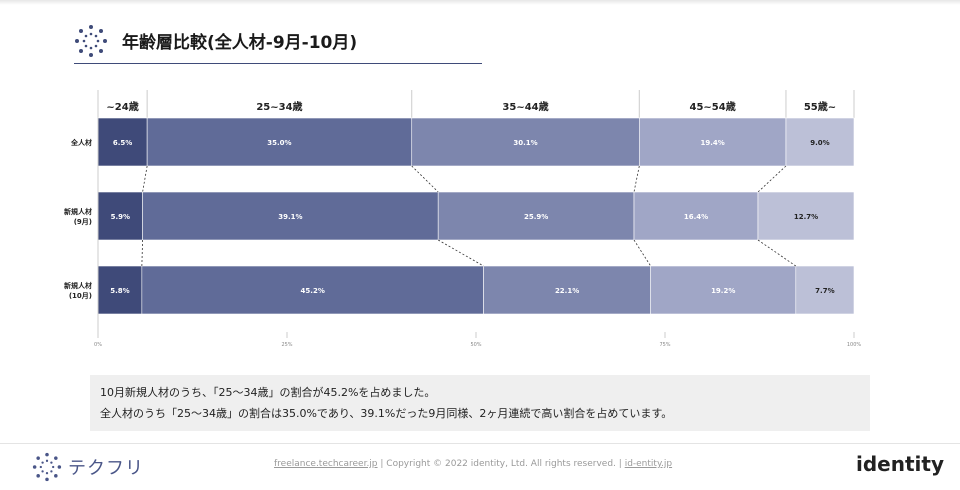 This screenshot has width=960, height=490. What do you see at coordinates (80, 296) in the screenshot?
I see `category-label: (10月)` at bounding box center [80, 296].